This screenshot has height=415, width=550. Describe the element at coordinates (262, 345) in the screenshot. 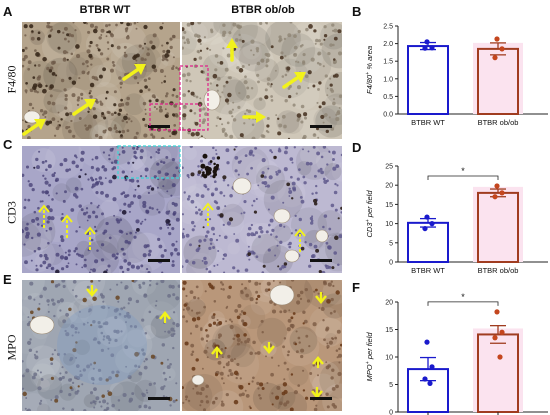

I see `micrograph-mpo-ob` at that location.